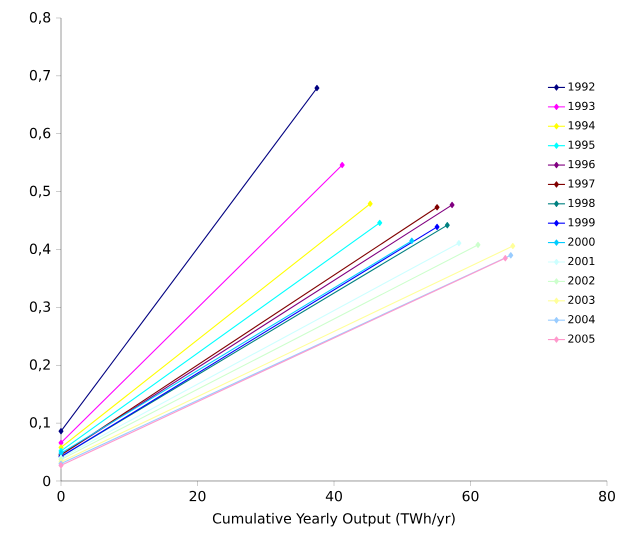 Image resolution: width=626 pixels, height=556 pixels. I want to click on x-tick-label: 0, so click(61, 496).